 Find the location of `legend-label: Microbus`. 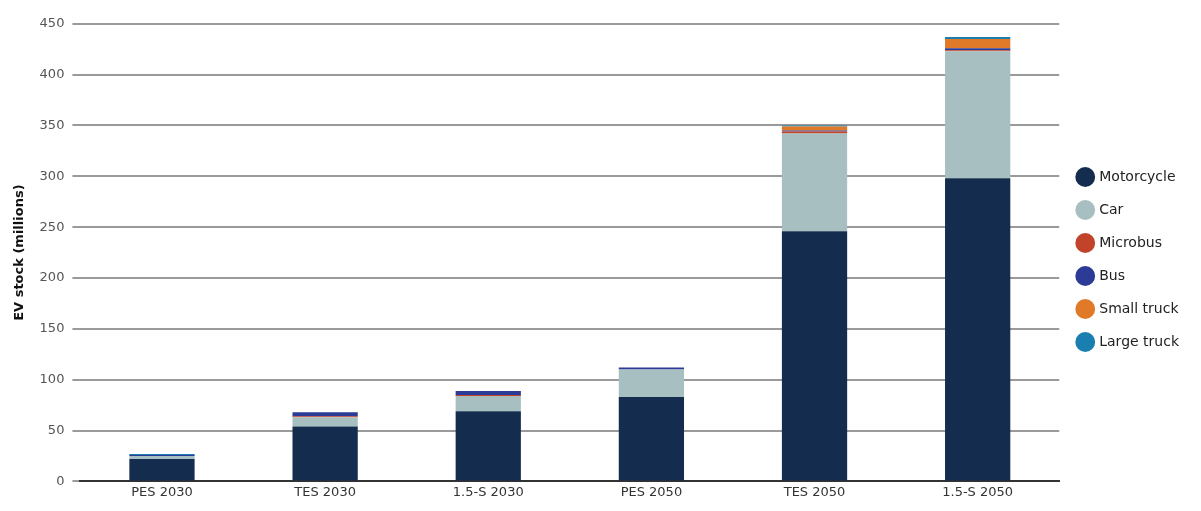

legend-label: Microbus is located at coordinates (1130, 241).